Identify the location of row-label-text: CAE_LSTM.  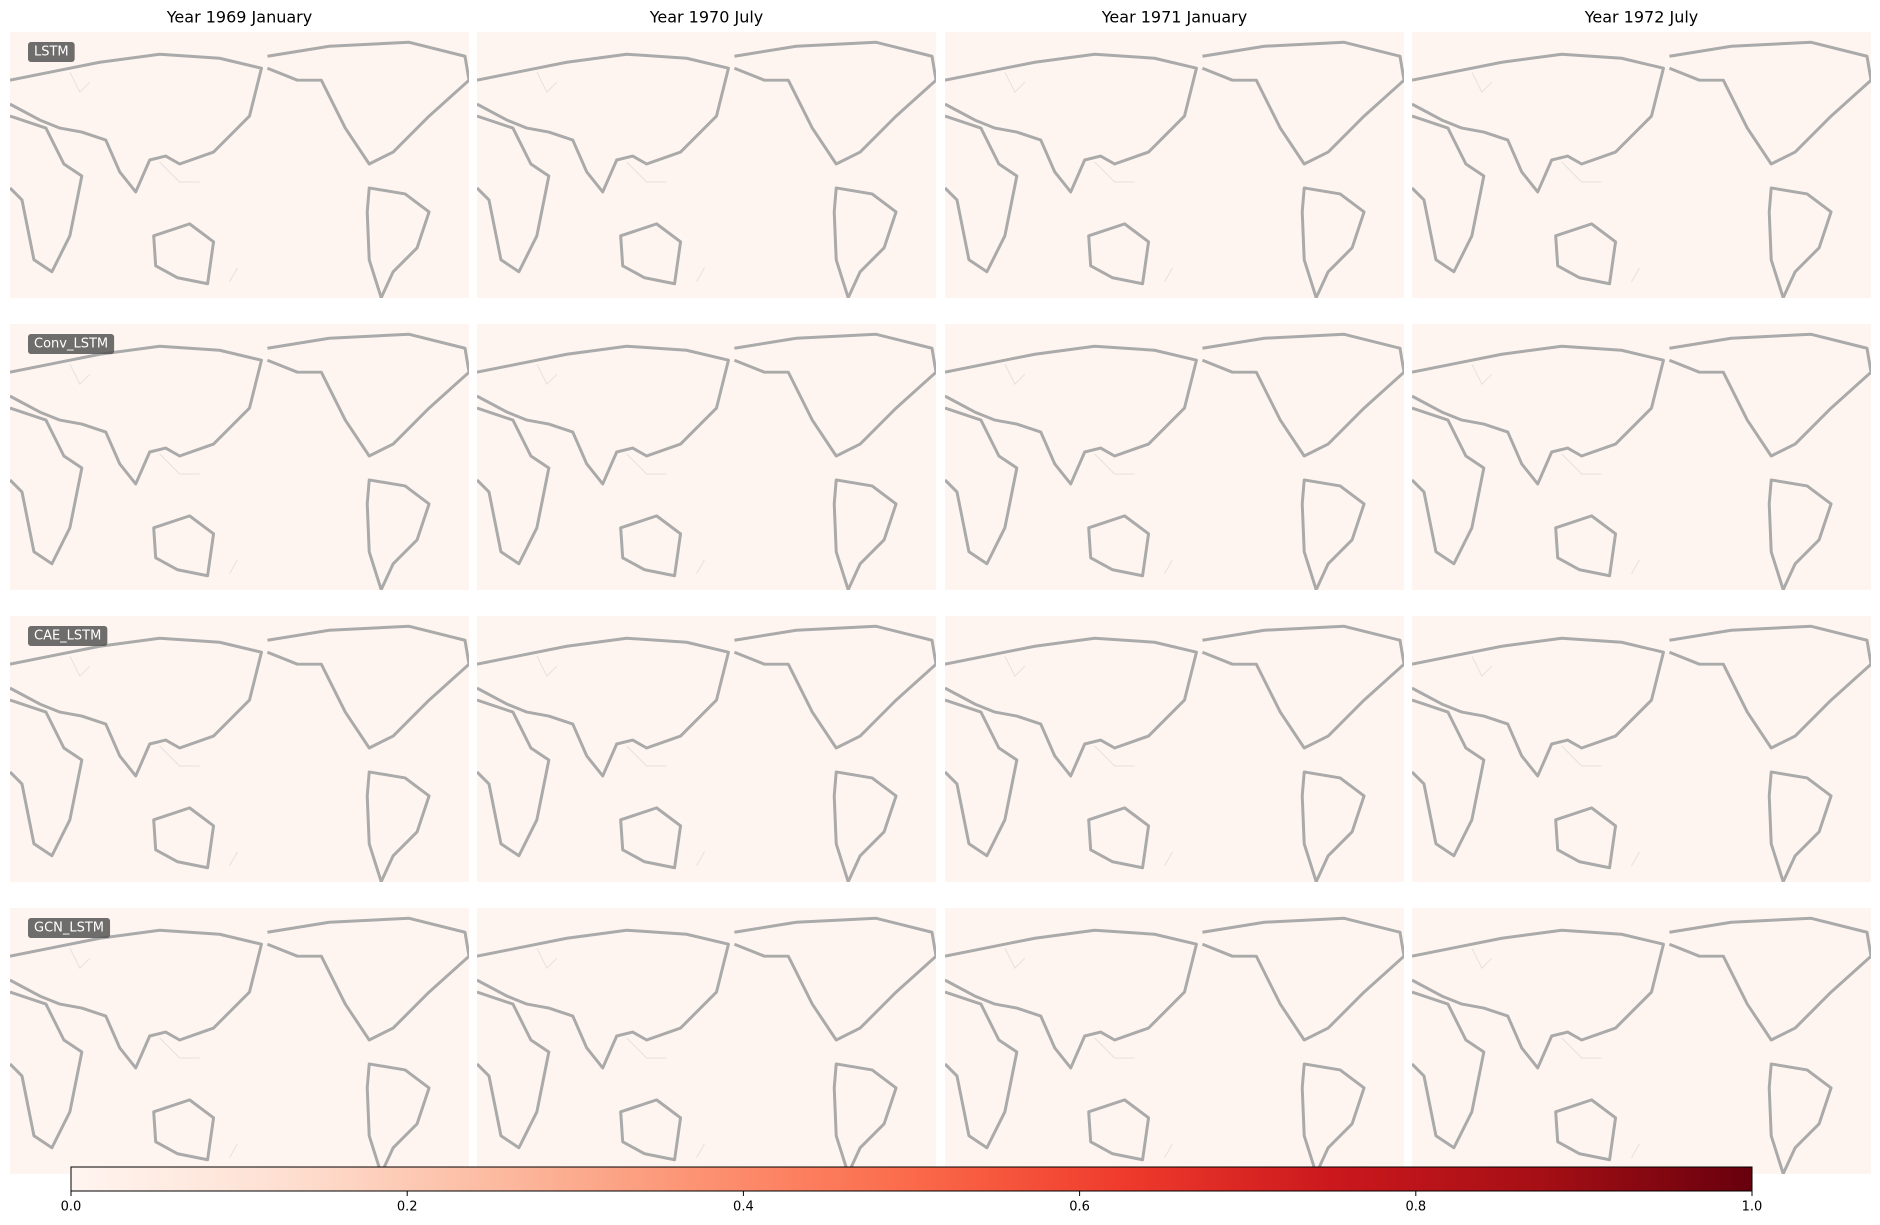
(67, 636).